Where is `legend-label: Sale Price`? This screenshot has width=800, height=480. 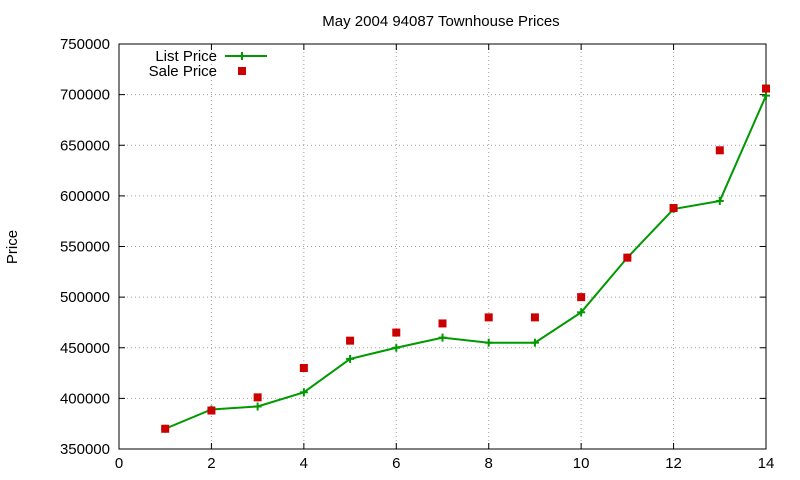
legend-label: Sale Price is located at coordinates (183, 71).